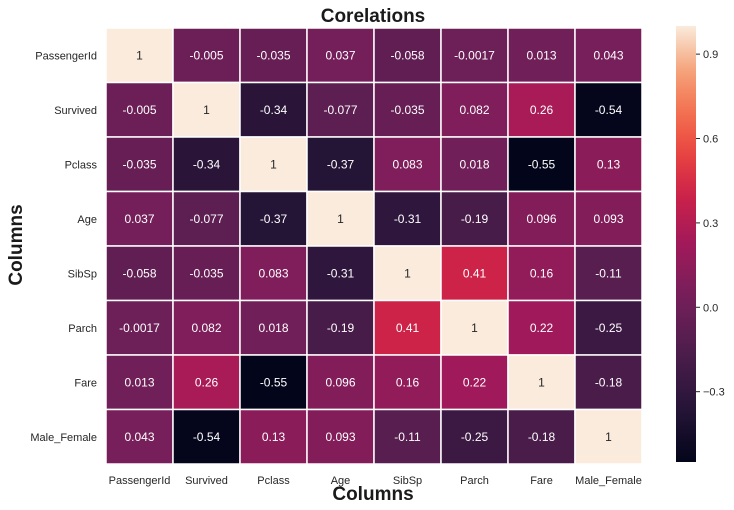  Describe the element at coordinates (16, 244) in the screenshot. I see `y-axis-label: Columns` at that location.